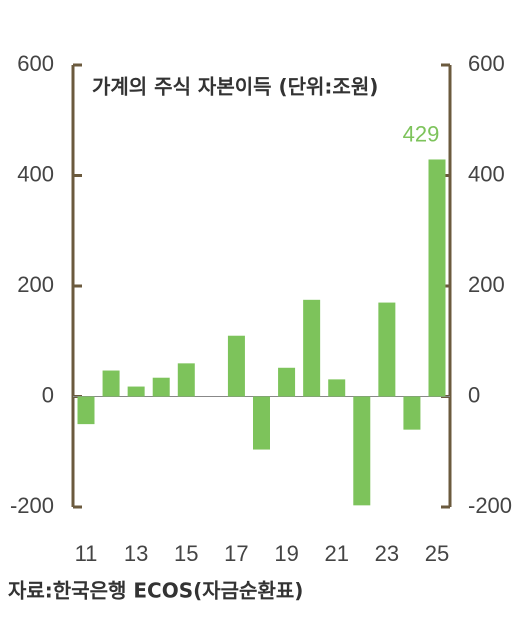 The width and height of the screenshot is (529, 620). Describe the element at coordinates (387, 553) in the screenshot. I see `x-tick-label: 23` at that location.